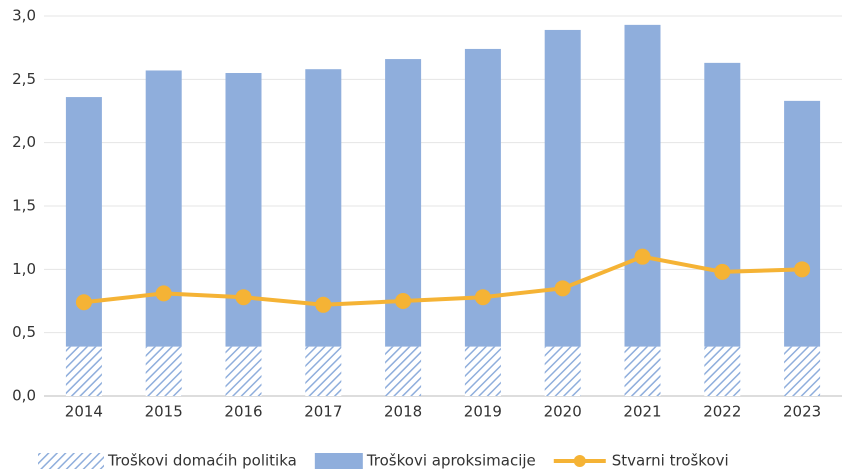 The height and width of the screenshot is (476, 842). What do you see at coordinates (670, 461) in the screenshot?
I see `legend-label: Stvarni troškovi` at bounding box center [670, 461].